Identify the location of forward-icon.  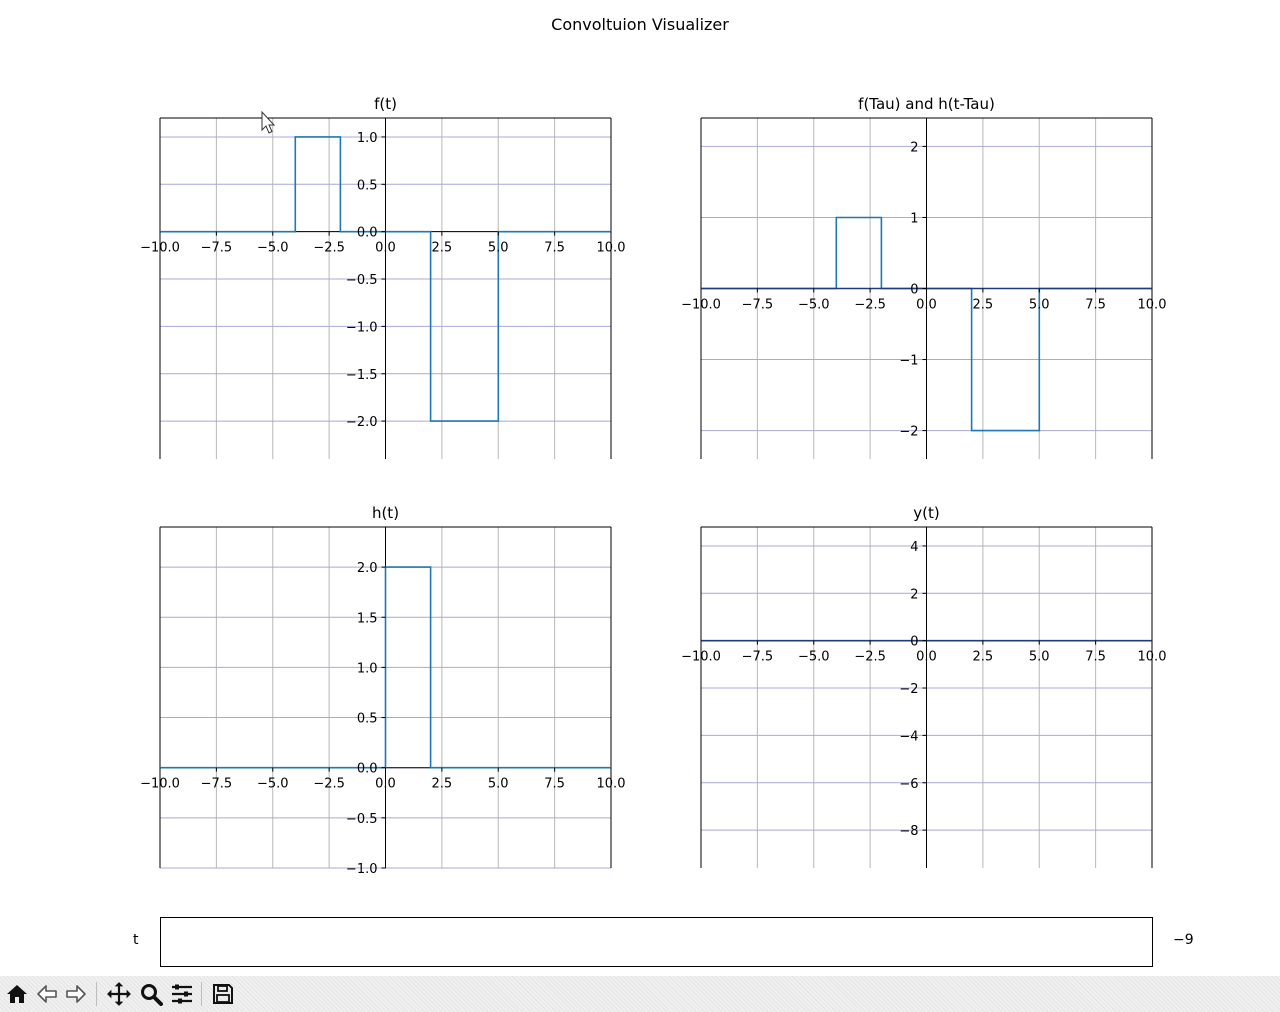
(76, 994).